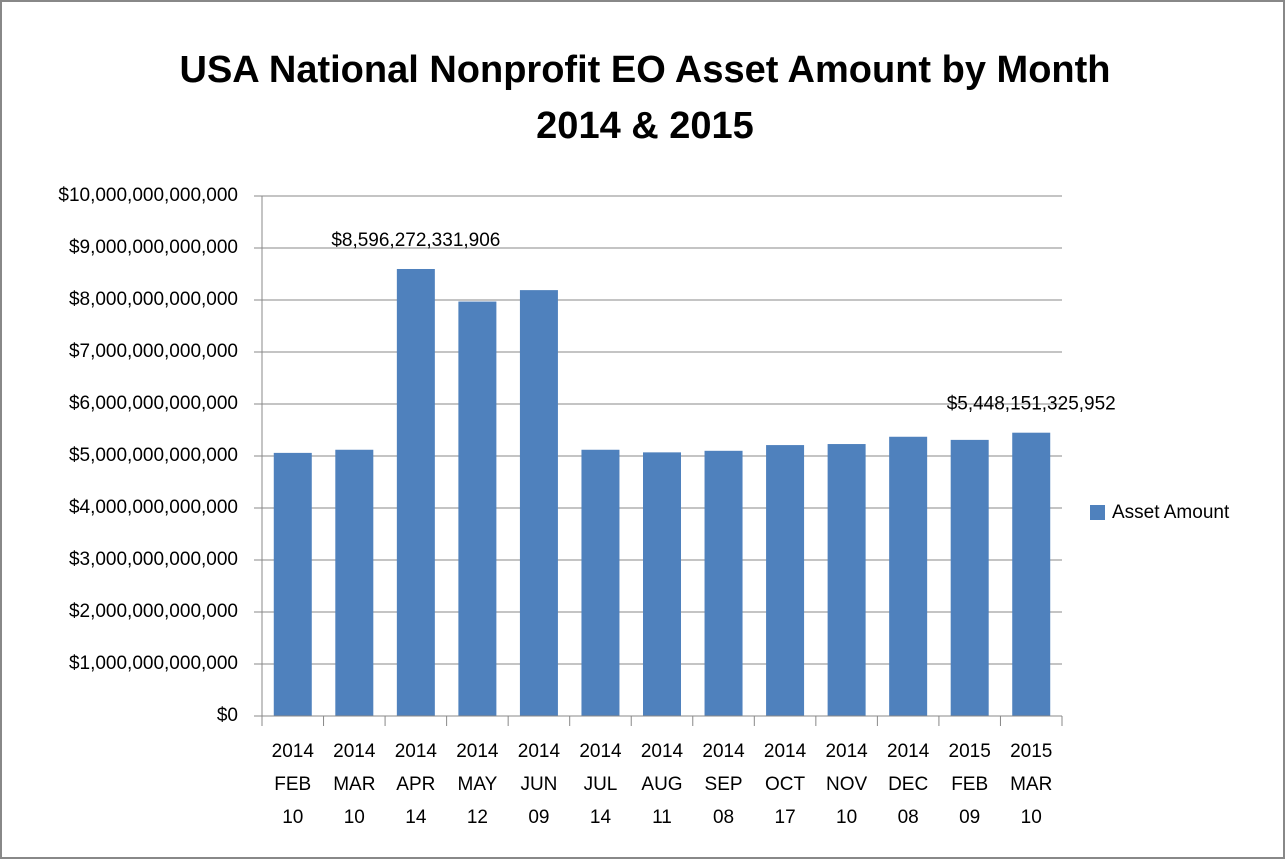 This screenshot has width=1285, height=859. Describe the element at coordinates (153, 611) in the screenshot. I see `y-tick-label: $2,000,000,000,000` at that location.